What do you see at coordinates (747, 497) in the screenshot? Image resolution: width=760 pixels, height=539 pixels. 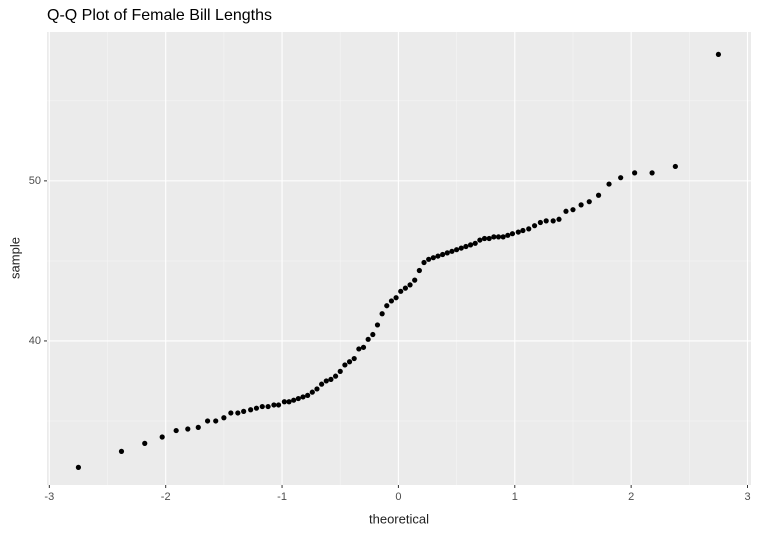 I see `x-tick-label: 3` at bounding box center [747, 497].